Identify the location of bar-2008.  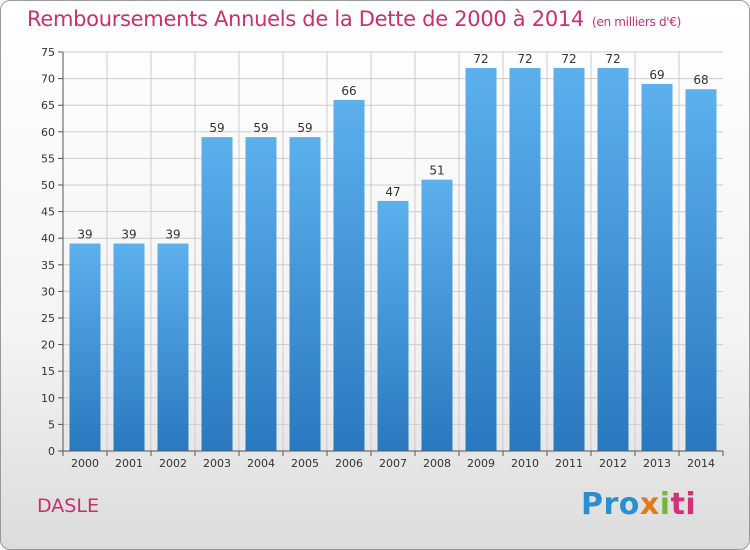
(437, 315).